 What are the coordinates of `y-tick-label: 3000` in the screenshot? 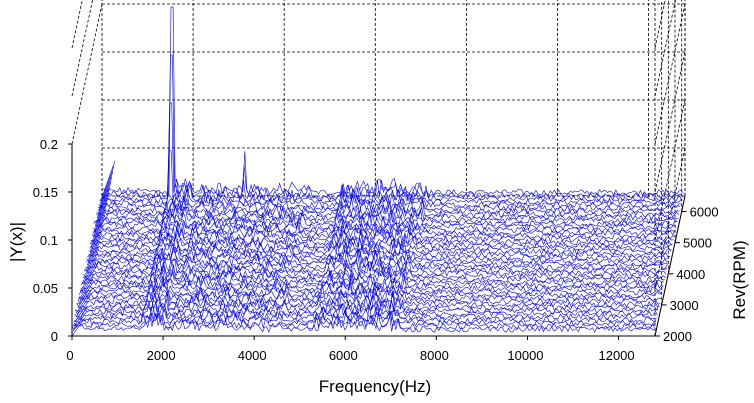 It's located at (684, 305).